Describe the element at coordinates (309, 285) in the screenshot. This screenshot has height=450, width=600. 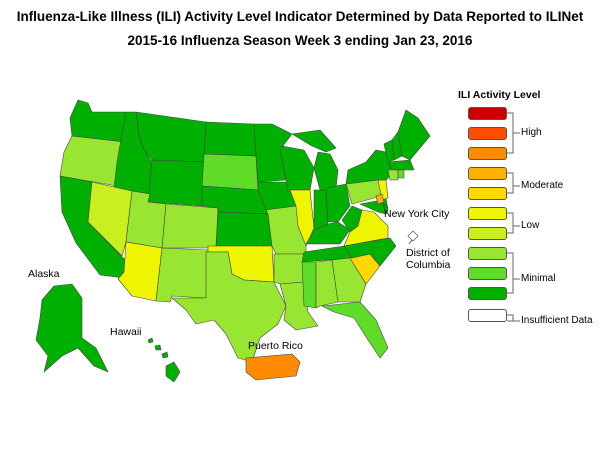
I see `state-mississippi` at that location.